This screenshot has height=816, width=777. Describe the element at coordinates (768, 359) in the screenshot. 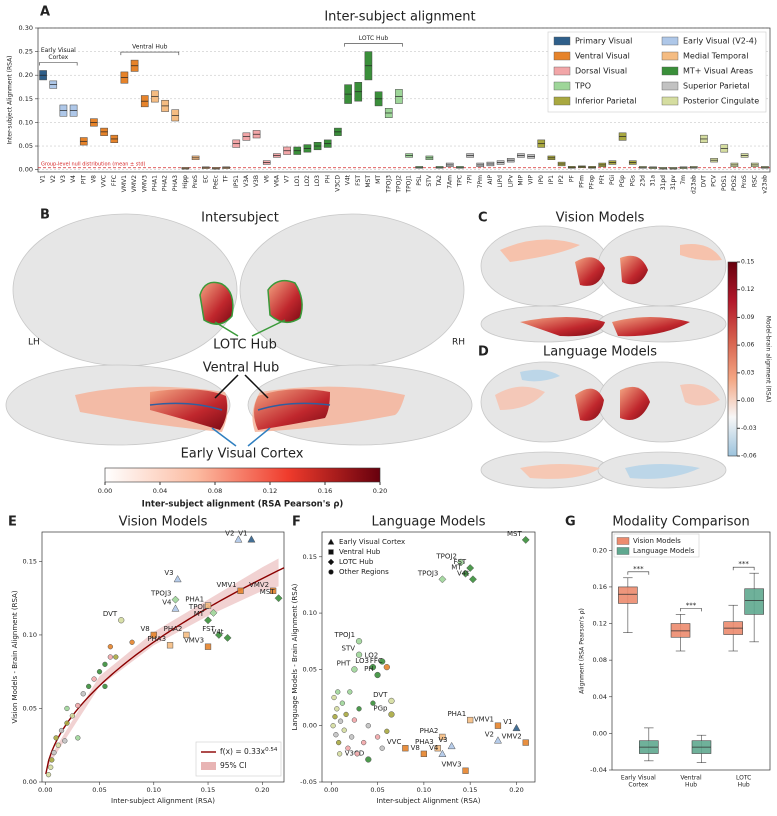

I see `colorbar-label: Model-brain alignment (RSA)` at that location.